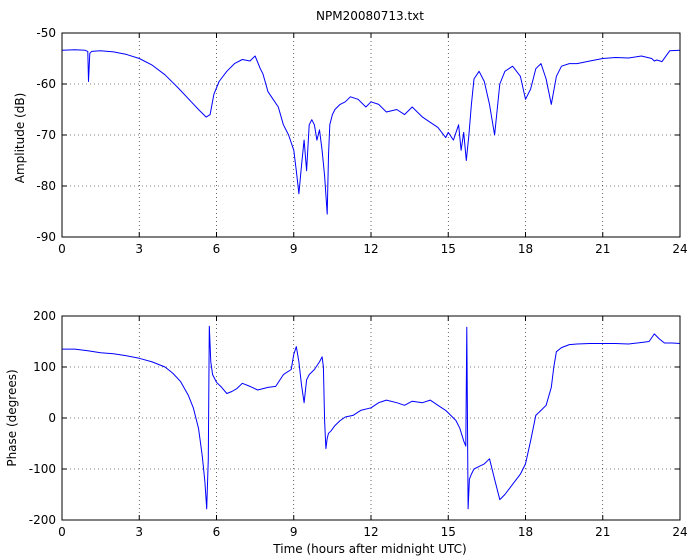 The image size is (693, 560). Describe the element at coordinates (52, 418) in the screenshot. I see `phase-y-tick-label: 0` at that location.